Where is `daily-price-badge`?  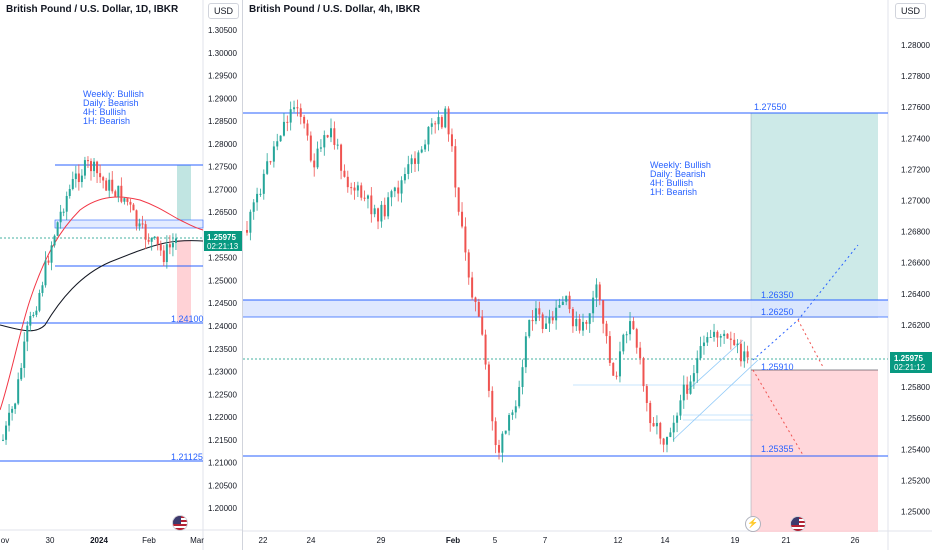
daily-price-badge is located at coordinates (223, 241).